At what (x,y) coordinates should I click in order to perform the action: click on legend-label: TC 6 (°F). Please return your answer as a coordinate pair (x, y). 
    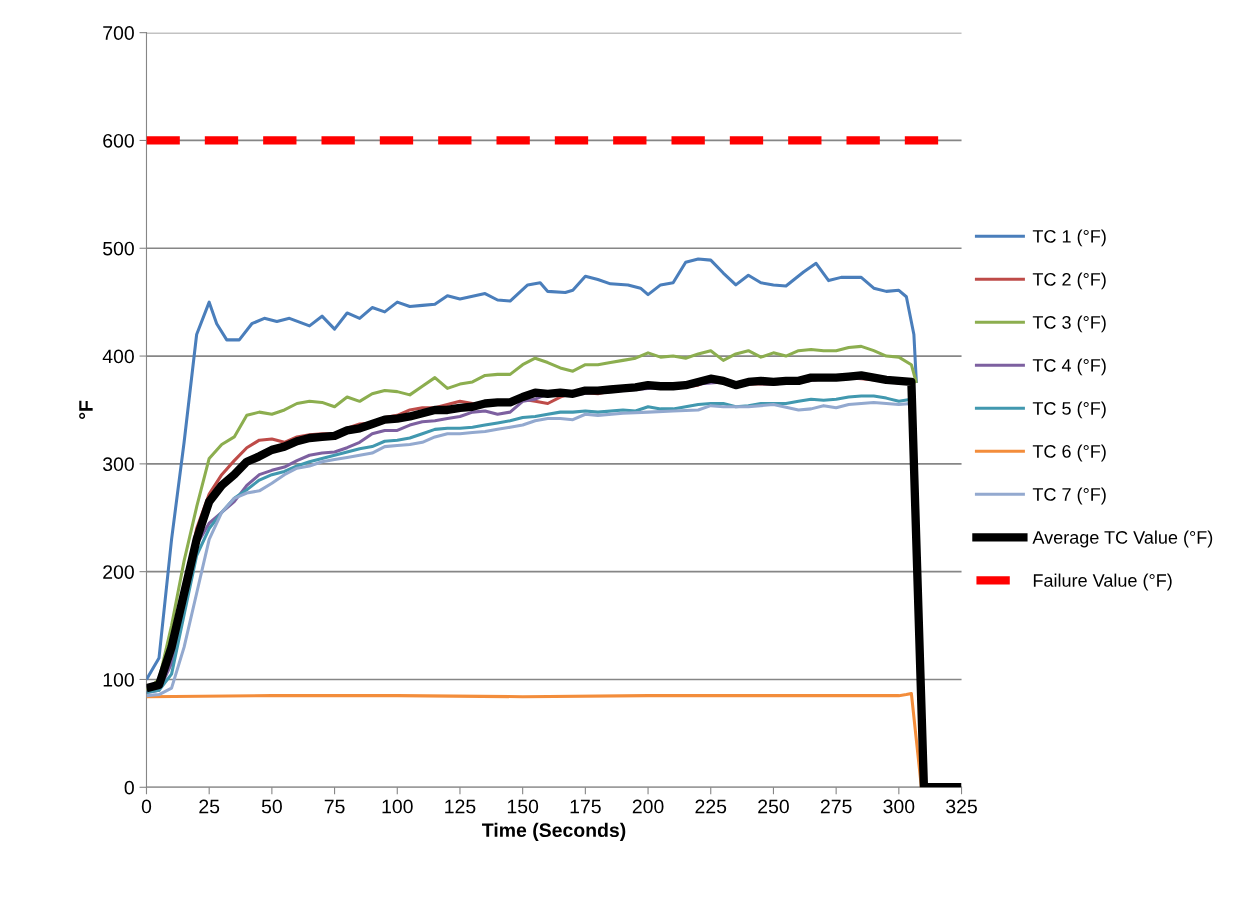
    Looking at the image, I should click on (1069, 453).